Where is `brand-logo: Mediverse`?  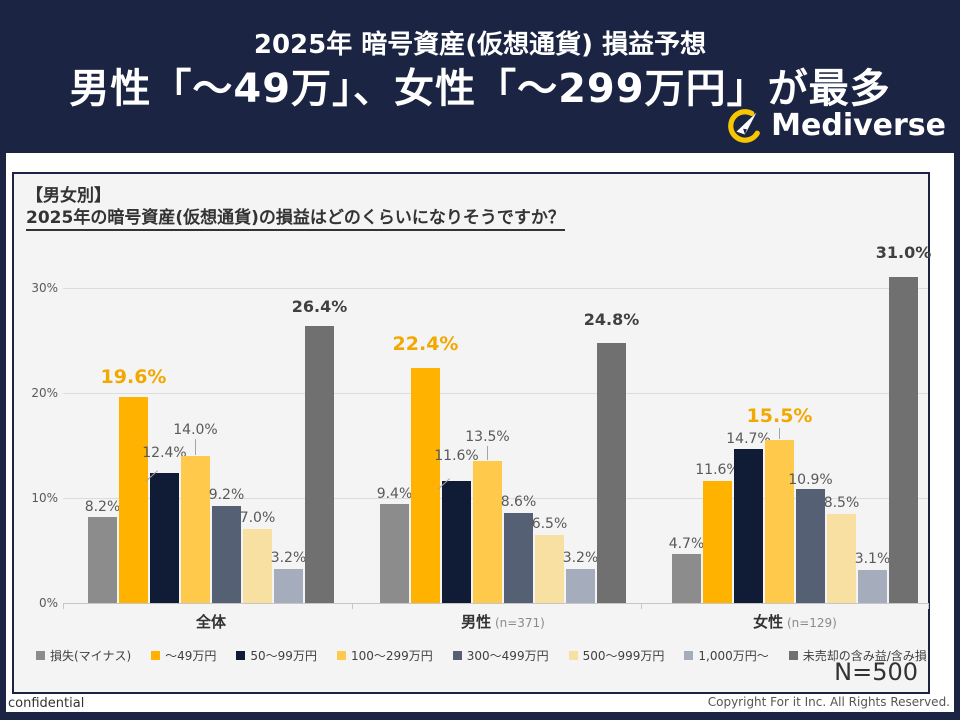
brand-logo: Mediverse is located at coordinates (836, 125).